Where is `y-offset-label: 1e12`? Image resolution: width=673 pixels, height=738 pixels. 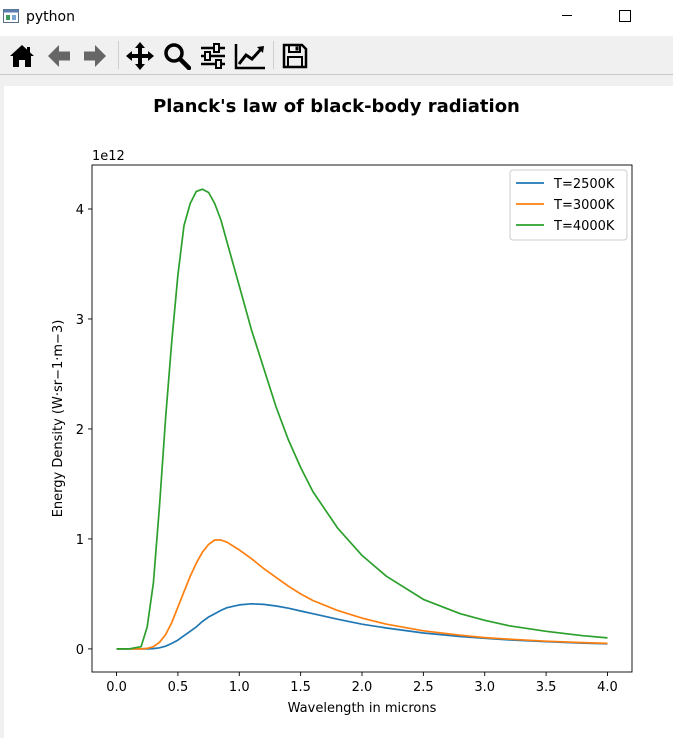
y-offset-label: 1e12 is located at coordinates (108, 156).